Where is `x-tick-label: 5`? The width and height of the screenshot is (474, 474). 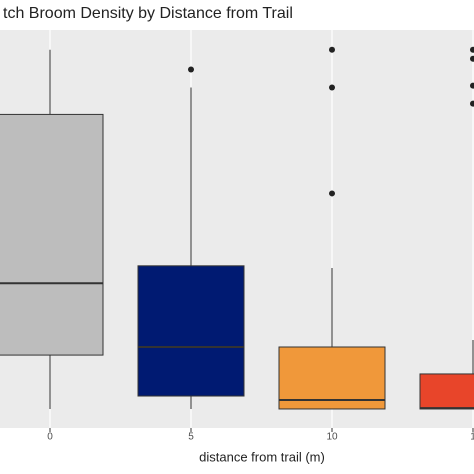
x-tick-label: 5 is located at coordinates (191, 437).